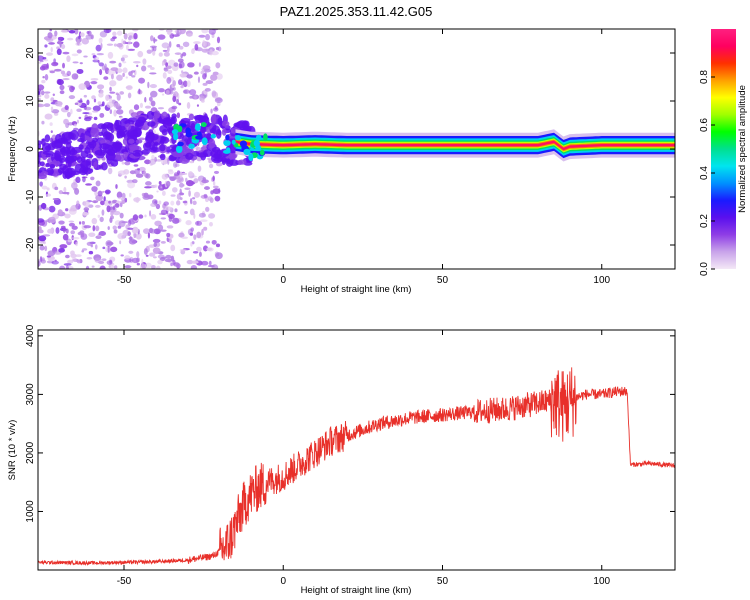 This screenshot has width=750, height=600. What do you see at coordinates (723, 149) in the screenshot?
I see `colorbar-bar` at bounding box center [723, 149].